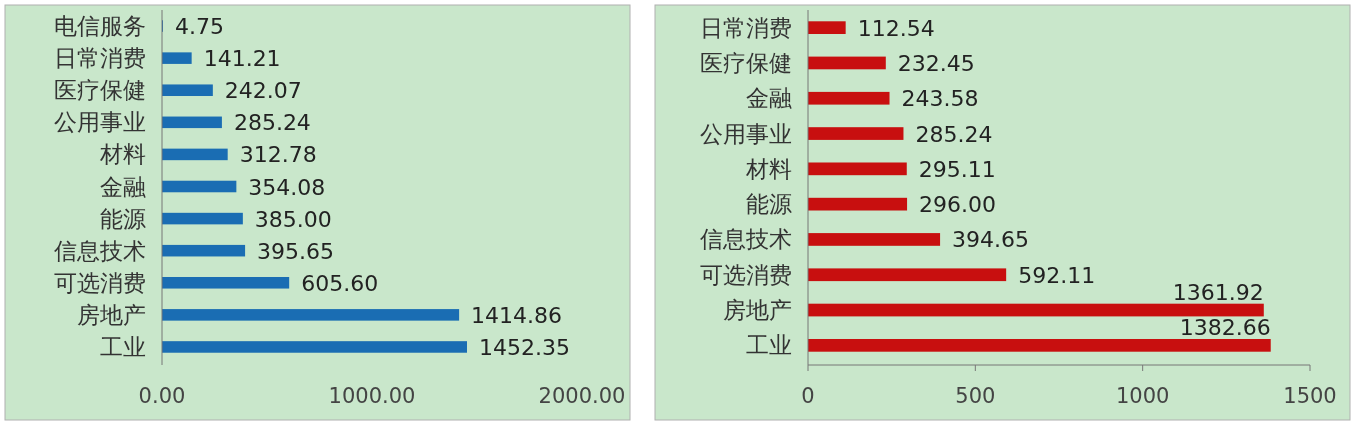 The image size is (1355, 425). I want to click on data-label: 112.54, so click(896, 28).